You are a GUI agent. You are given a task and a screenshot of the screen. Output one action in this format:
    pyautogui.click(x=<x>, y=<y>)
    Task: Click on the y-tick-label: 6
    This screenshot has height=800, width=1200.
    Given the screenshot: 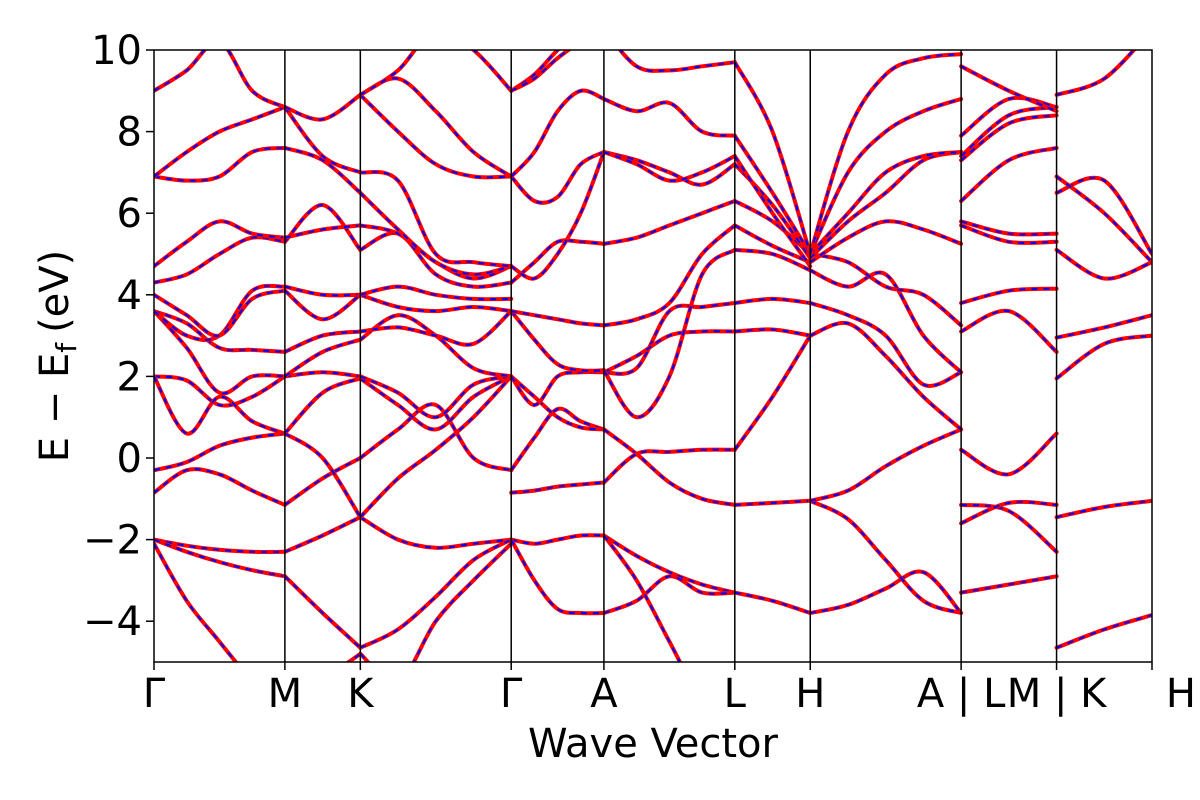 What is the action you would take?
    pyautogui.click(x=129, y=214)
    